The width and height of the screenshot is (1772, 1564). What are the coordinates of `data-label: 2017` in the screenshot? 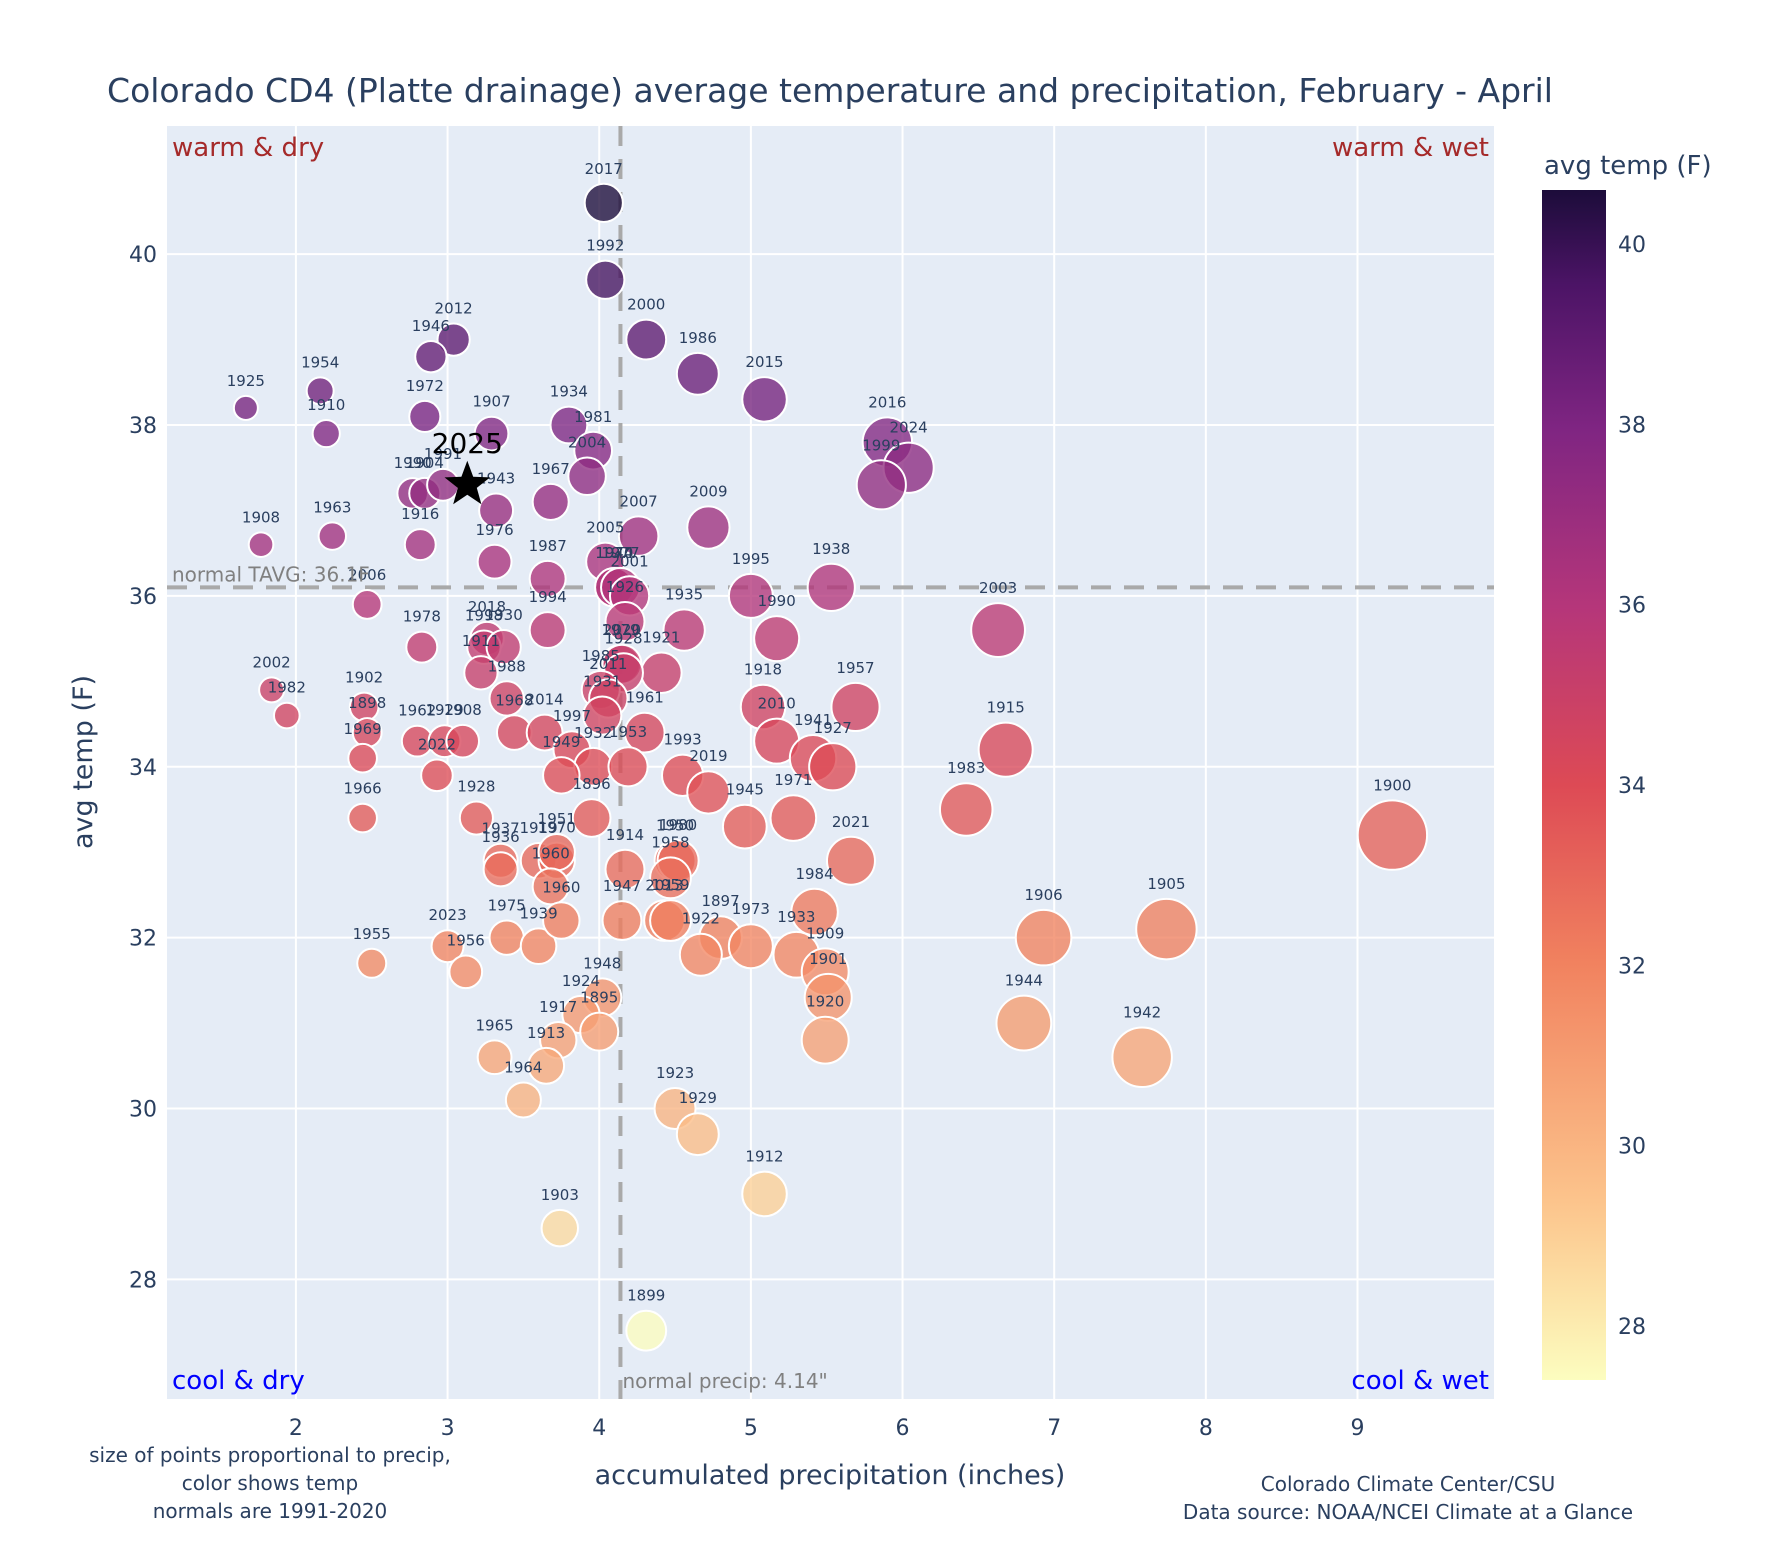 It's located at (604, 169).